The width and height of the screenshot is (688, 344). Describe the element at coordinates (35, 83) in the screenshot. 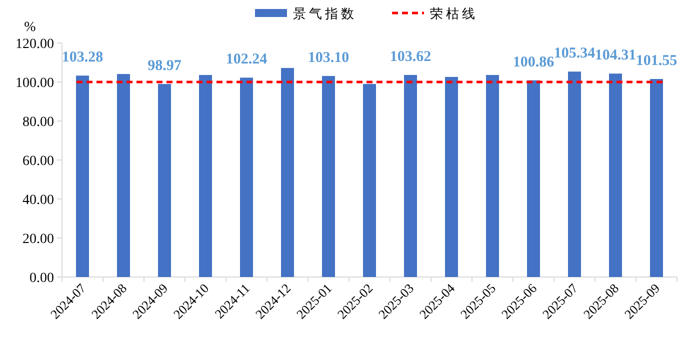

I see `y-tick-label: 100.00` at that location.